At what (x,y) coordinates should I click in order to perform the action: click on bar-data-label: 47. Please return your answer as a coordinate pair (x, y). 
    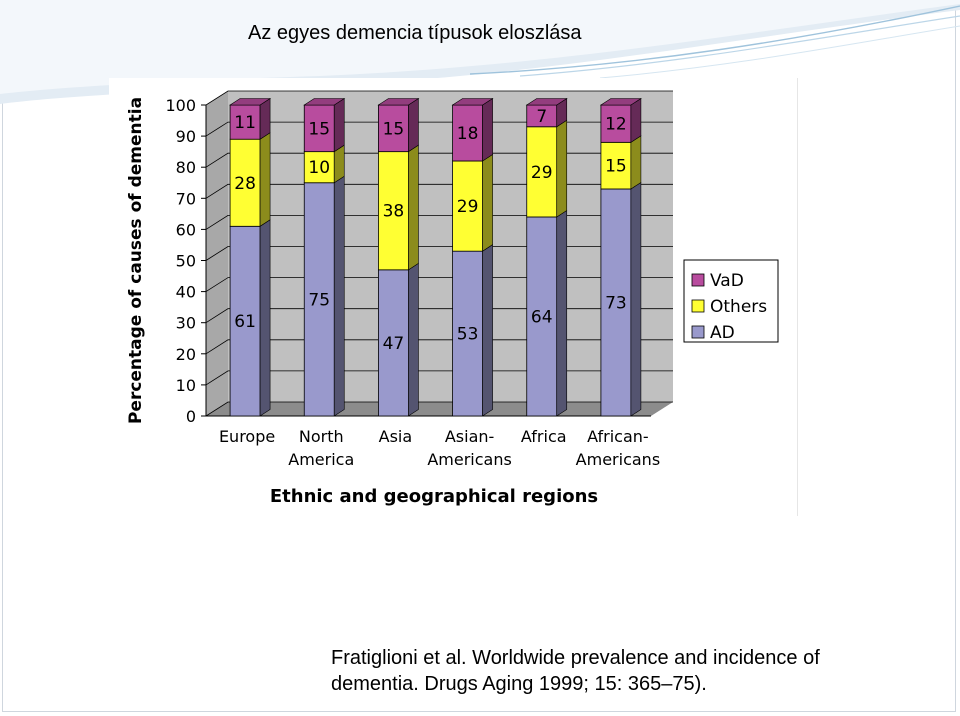
    Looking at the image, I should click on (394, 344).